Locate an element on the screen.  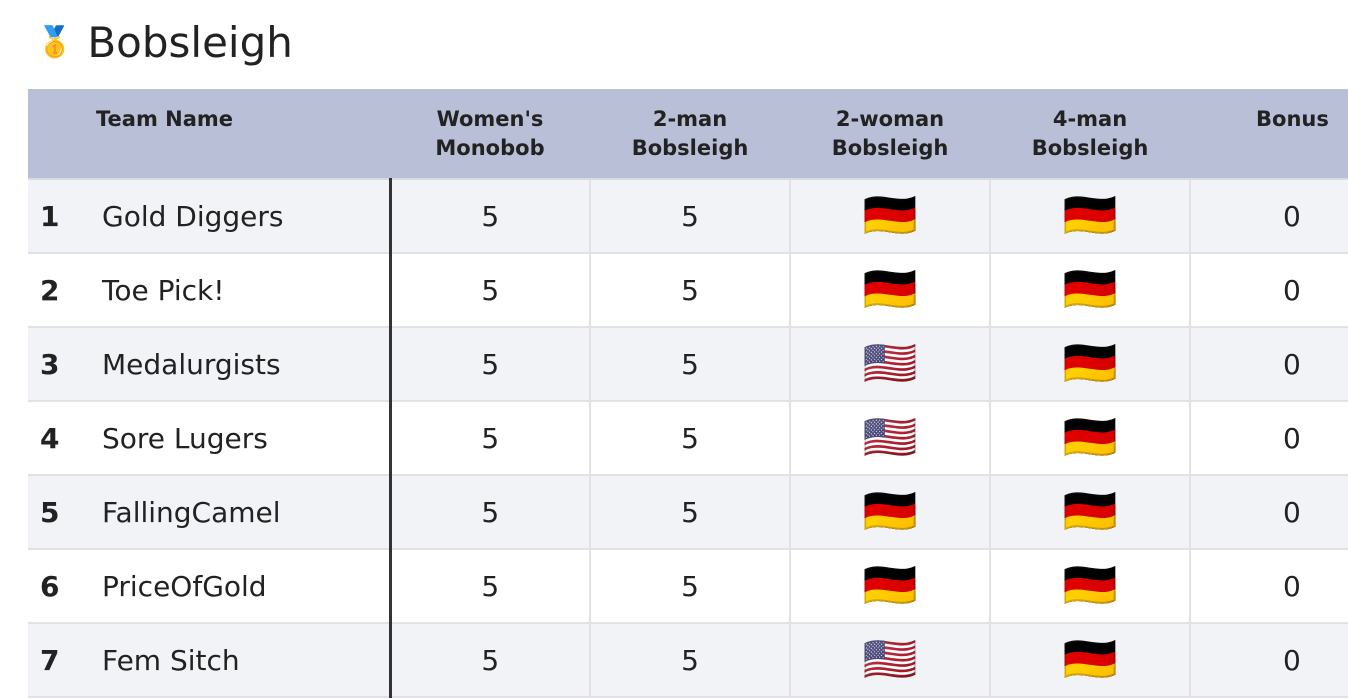
table-row: 7 Fem Sitch 5 5 🇺🇸 🇩🇪 0 is located at coordinates (688, 660).